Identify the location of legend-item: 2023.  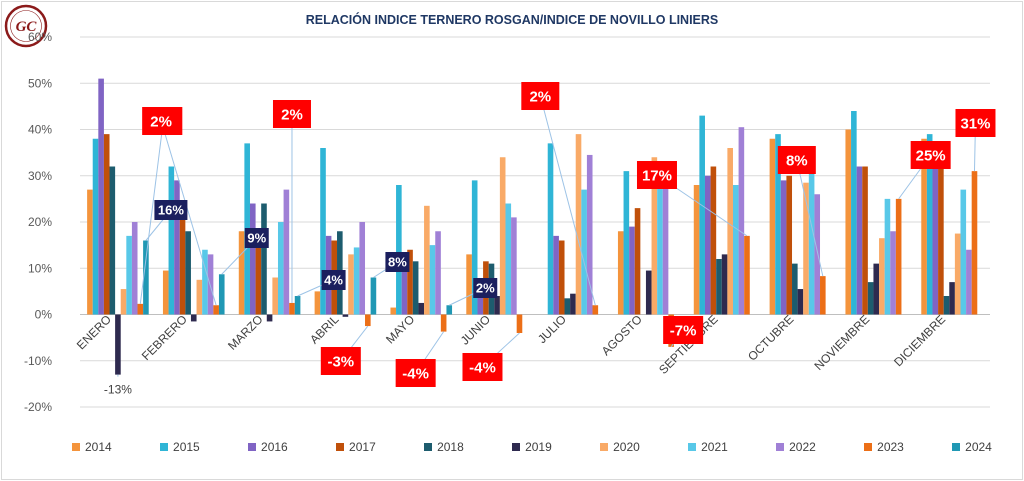
(884, 447).